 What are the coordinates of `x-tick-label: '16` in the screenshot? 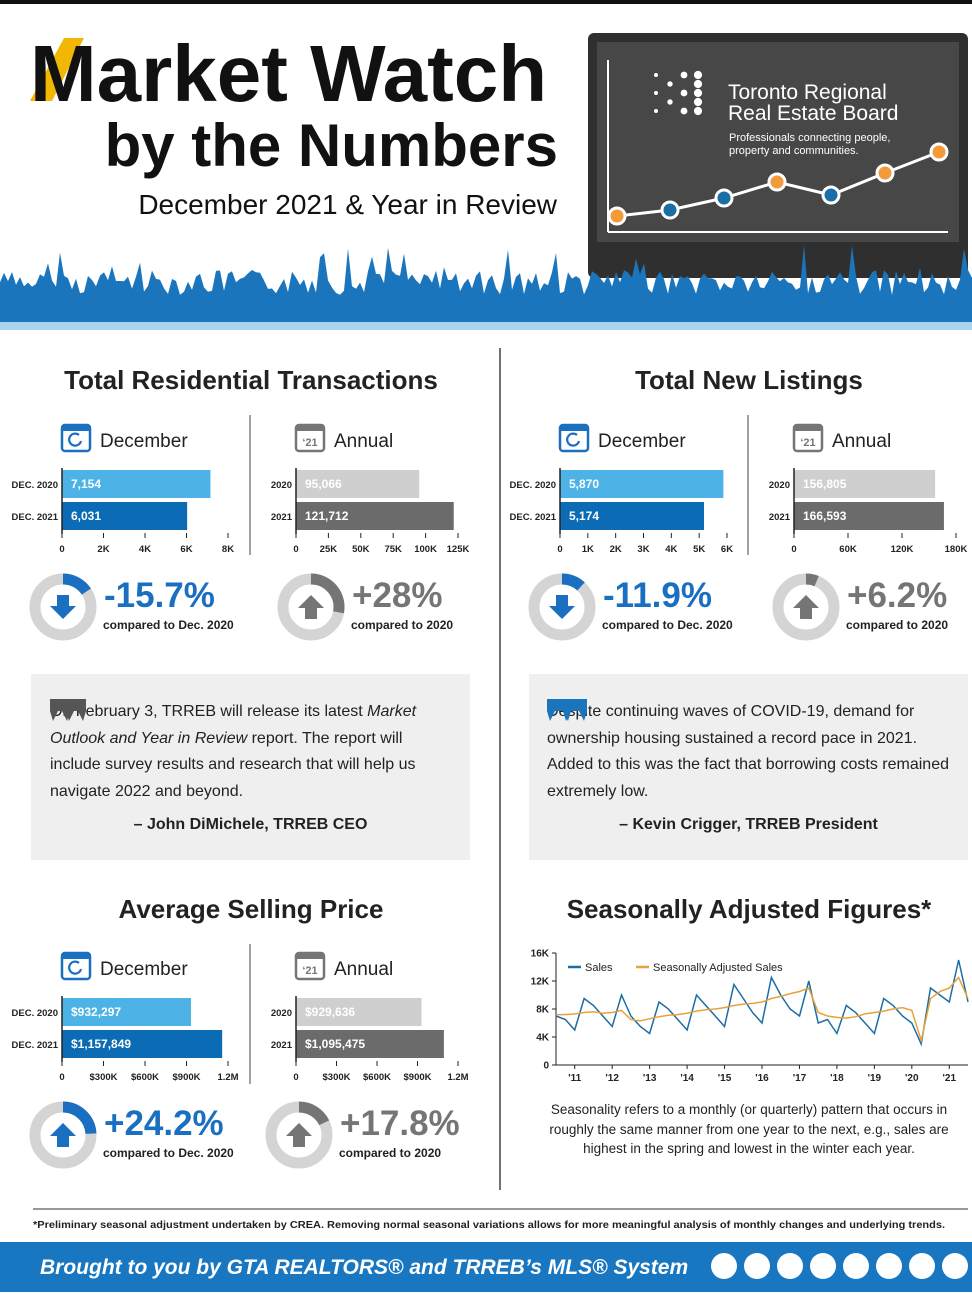 It's located at (762, 1078).